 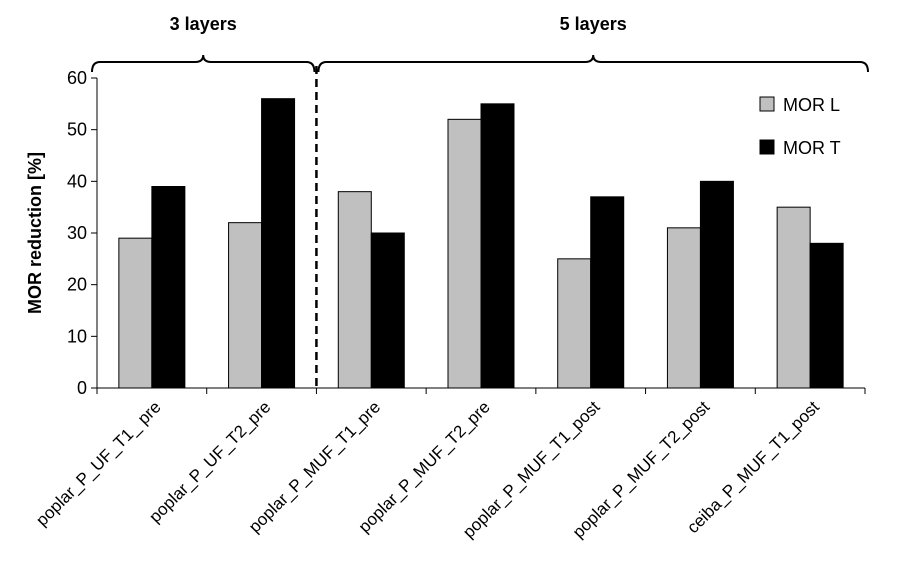 What do you see at coordinates (77, 233) in the screenshot?
I see `y-tick-label: 30` at bounding box center [77, 233].